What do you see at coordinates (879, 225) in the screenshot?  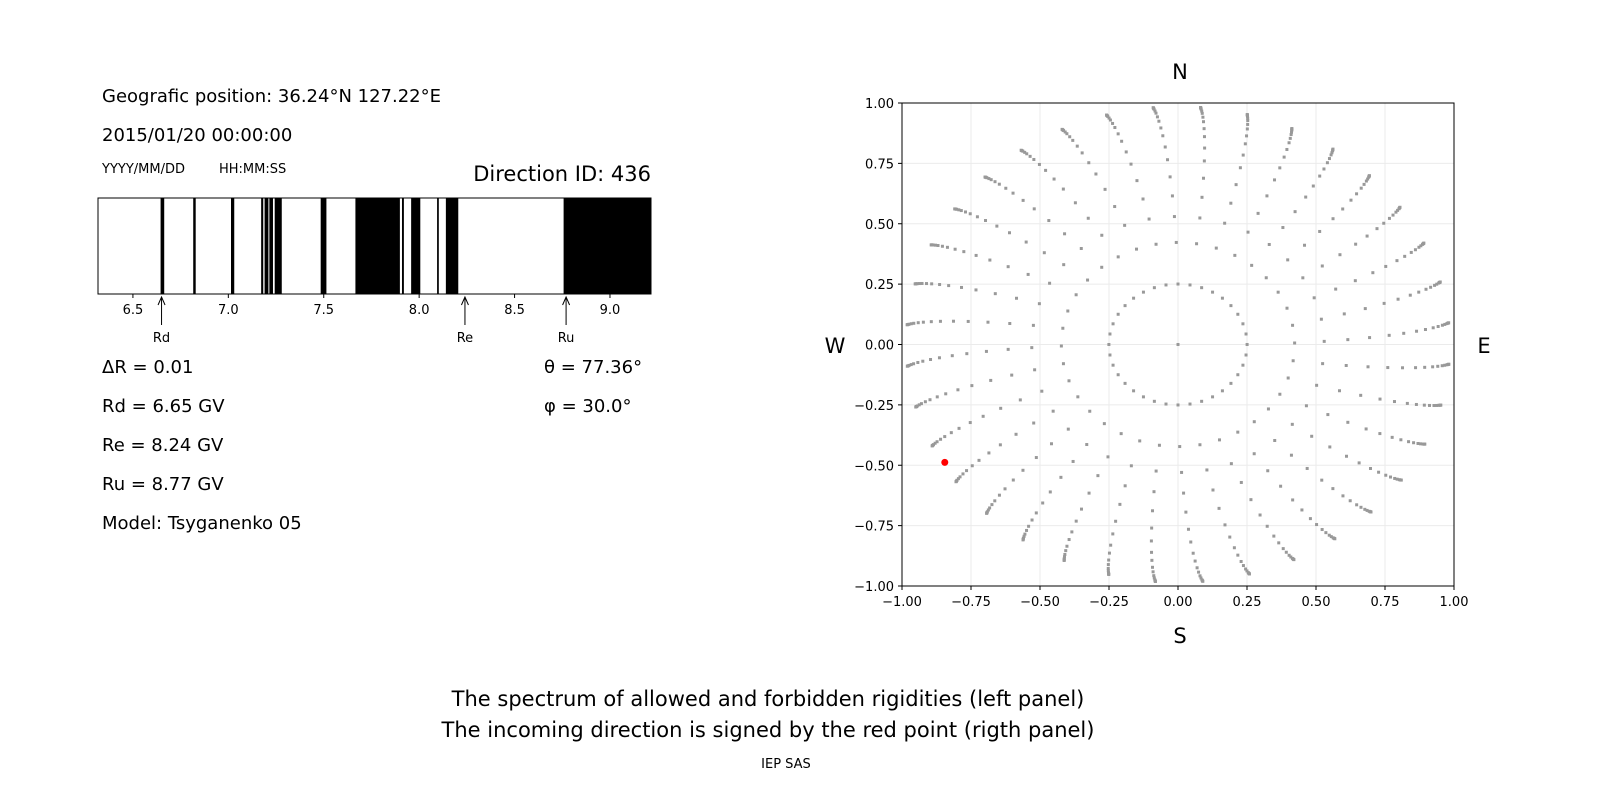 I see `y-tick-label: 0.50` at bounding box center [879, 225].